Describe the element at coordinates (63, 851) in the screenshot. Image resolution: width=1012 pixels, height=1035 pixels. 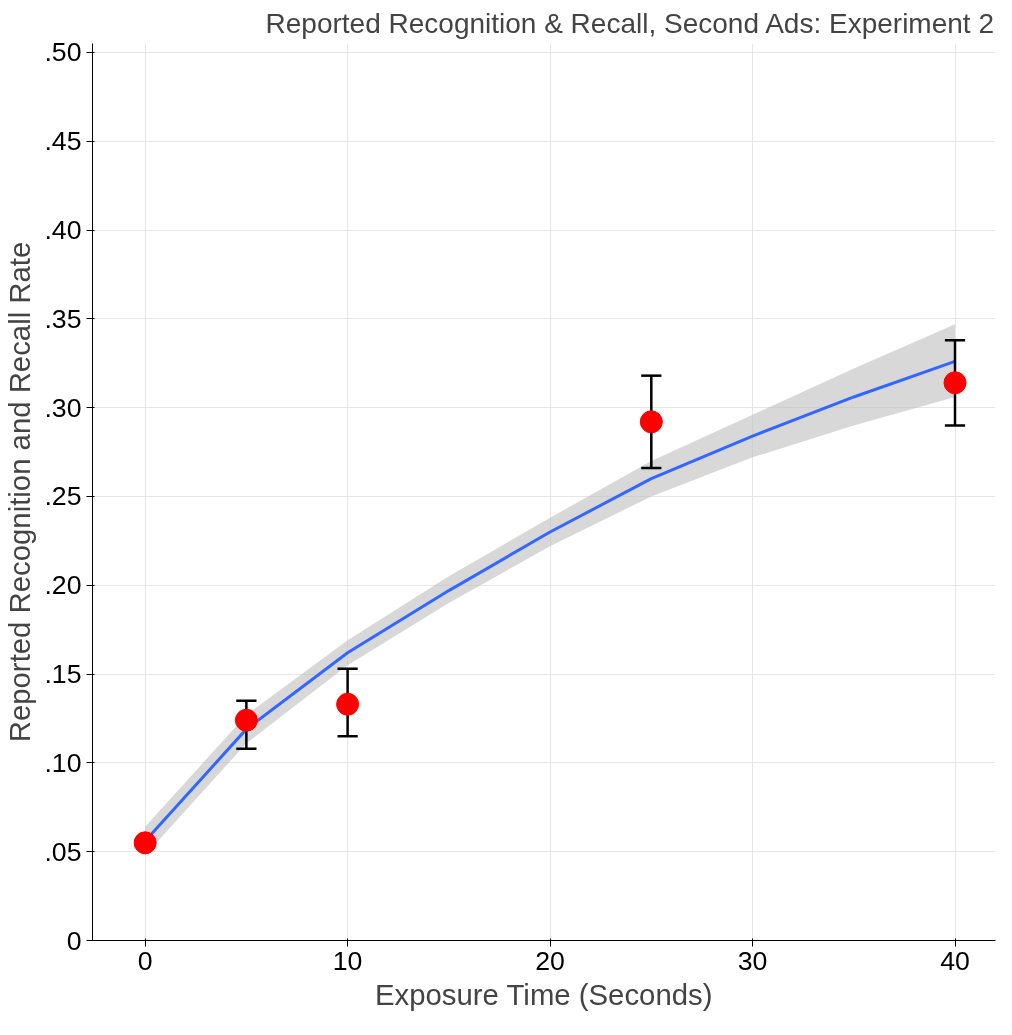
I see `y-tick-label: .05` at that location.